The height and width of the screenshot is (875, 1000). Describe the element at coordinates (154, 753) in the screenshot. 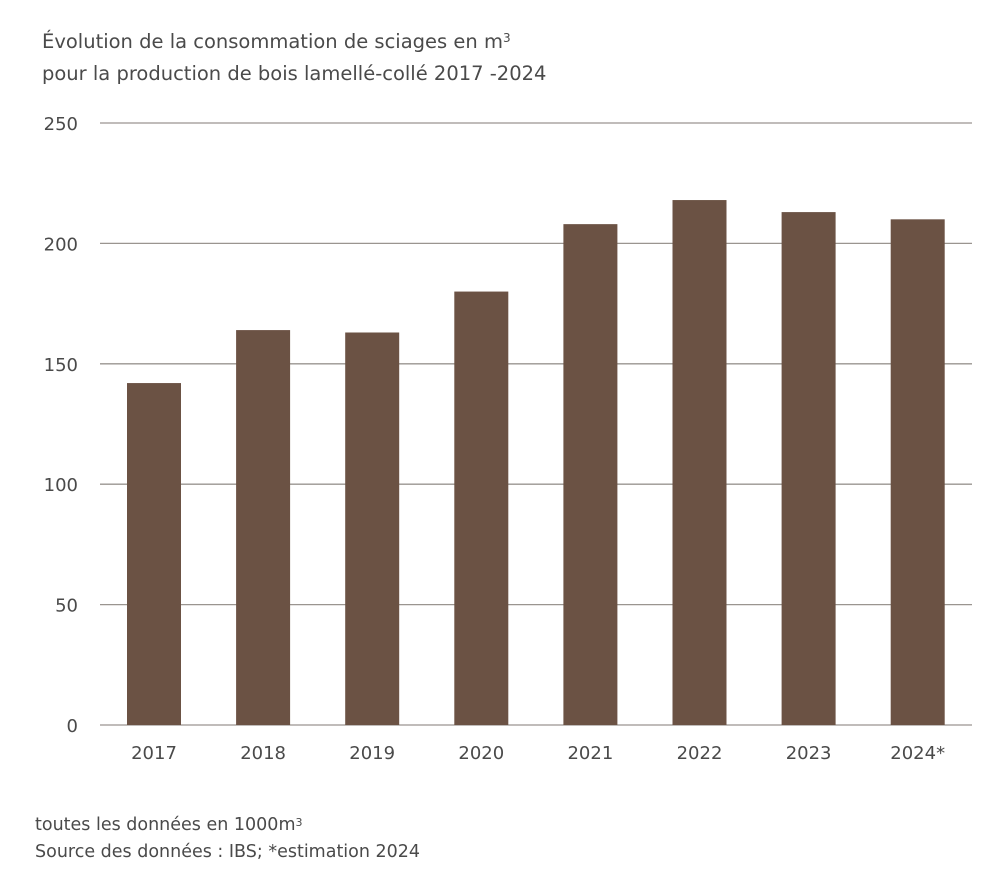

I see `x-tick-label: 2017` at that location.